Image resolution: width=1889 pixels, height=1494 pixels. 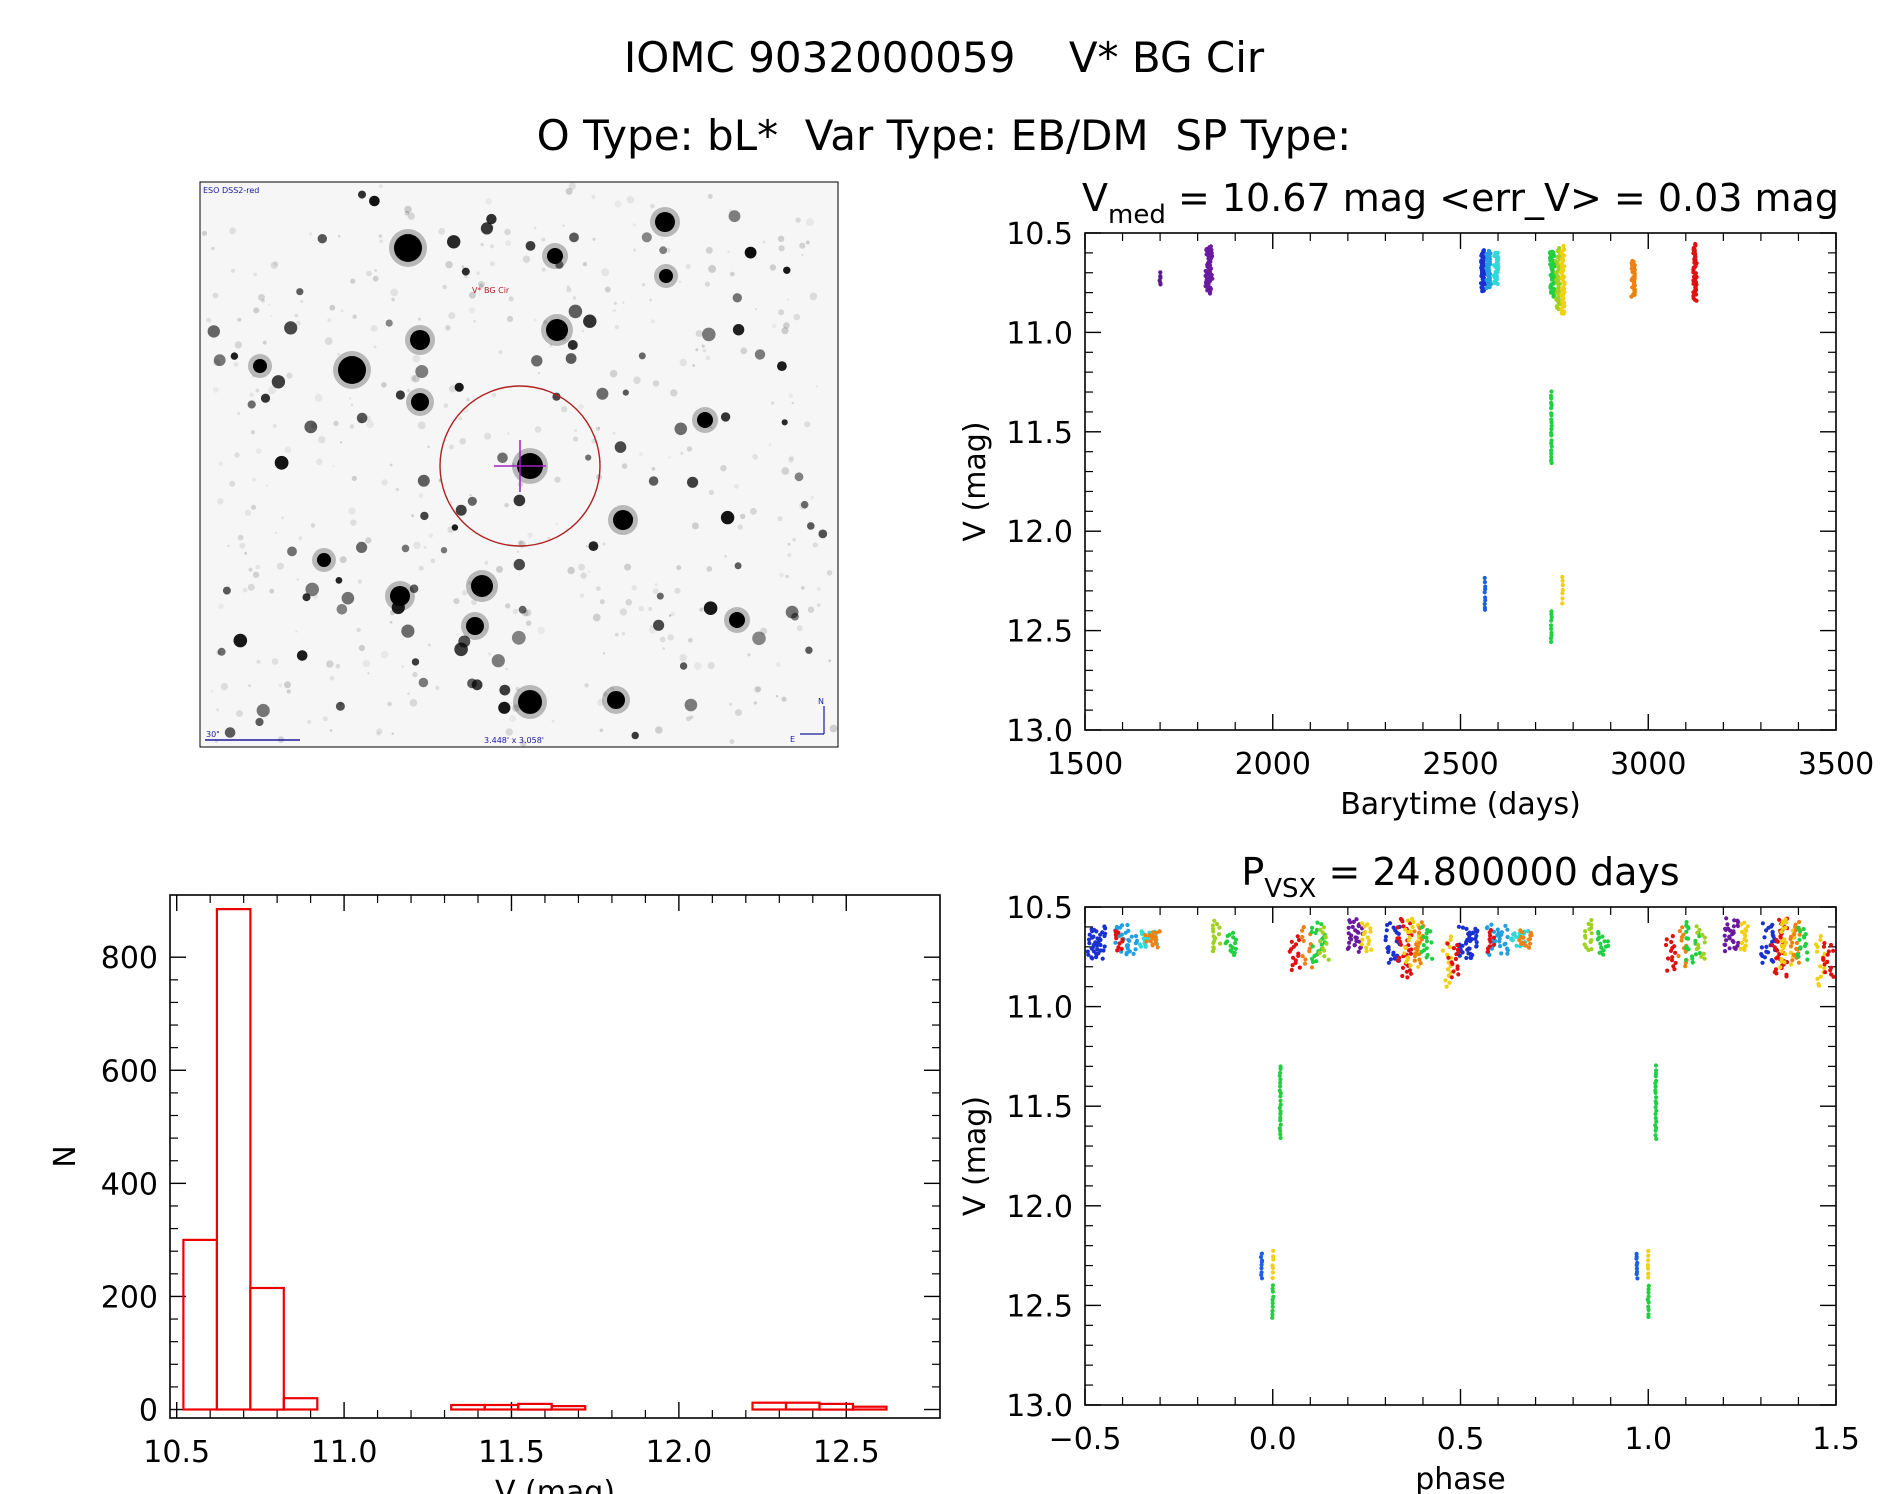 I want to click on title-text: = 24.800000 days, so click(x=1497, y=872).